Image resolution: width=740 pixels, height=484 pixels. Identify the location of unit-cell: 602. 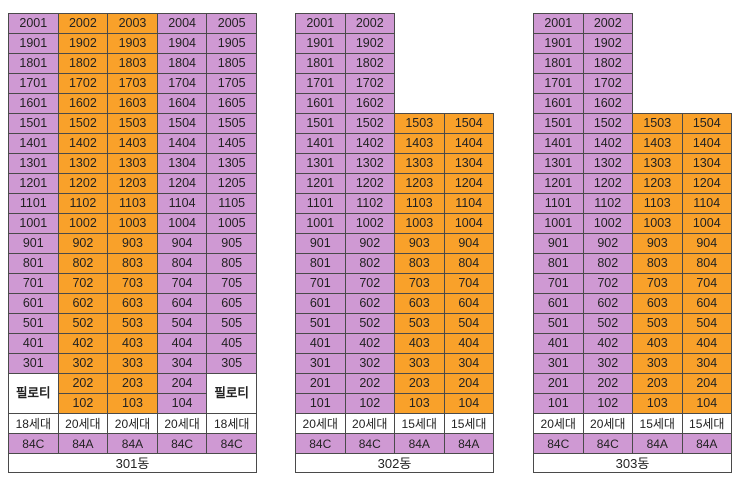
(369, 303).